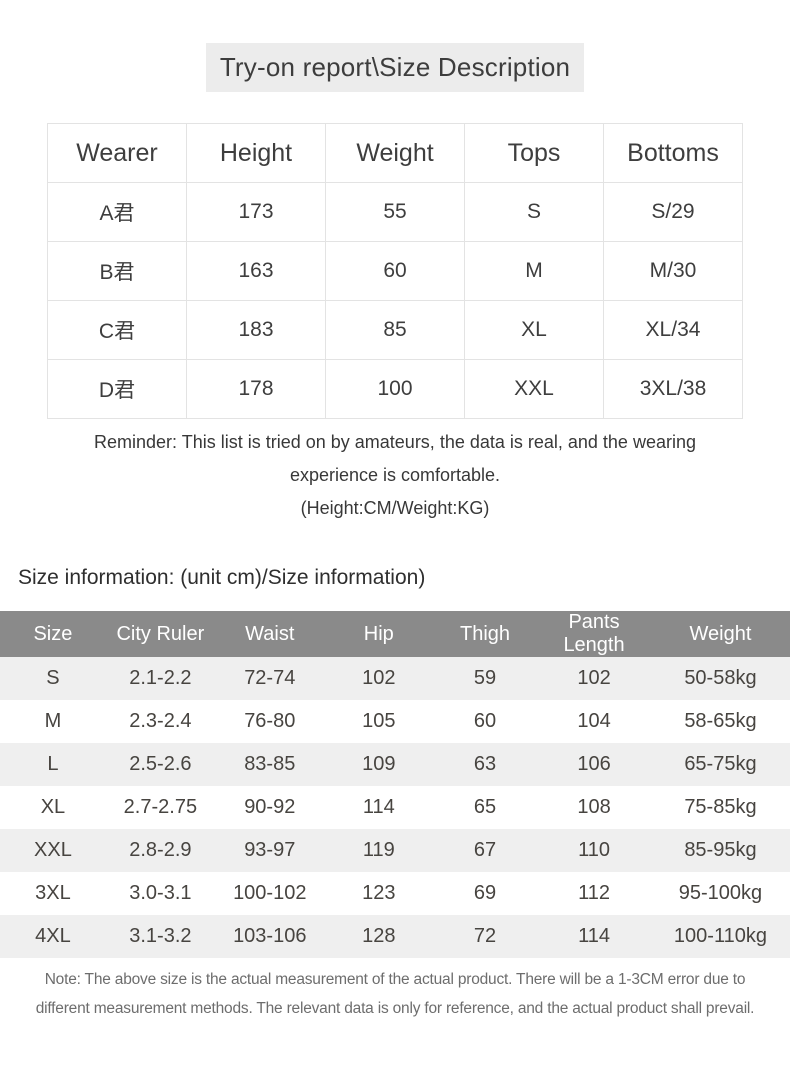  I want to click on table-cell: 110, so click(594, 850).